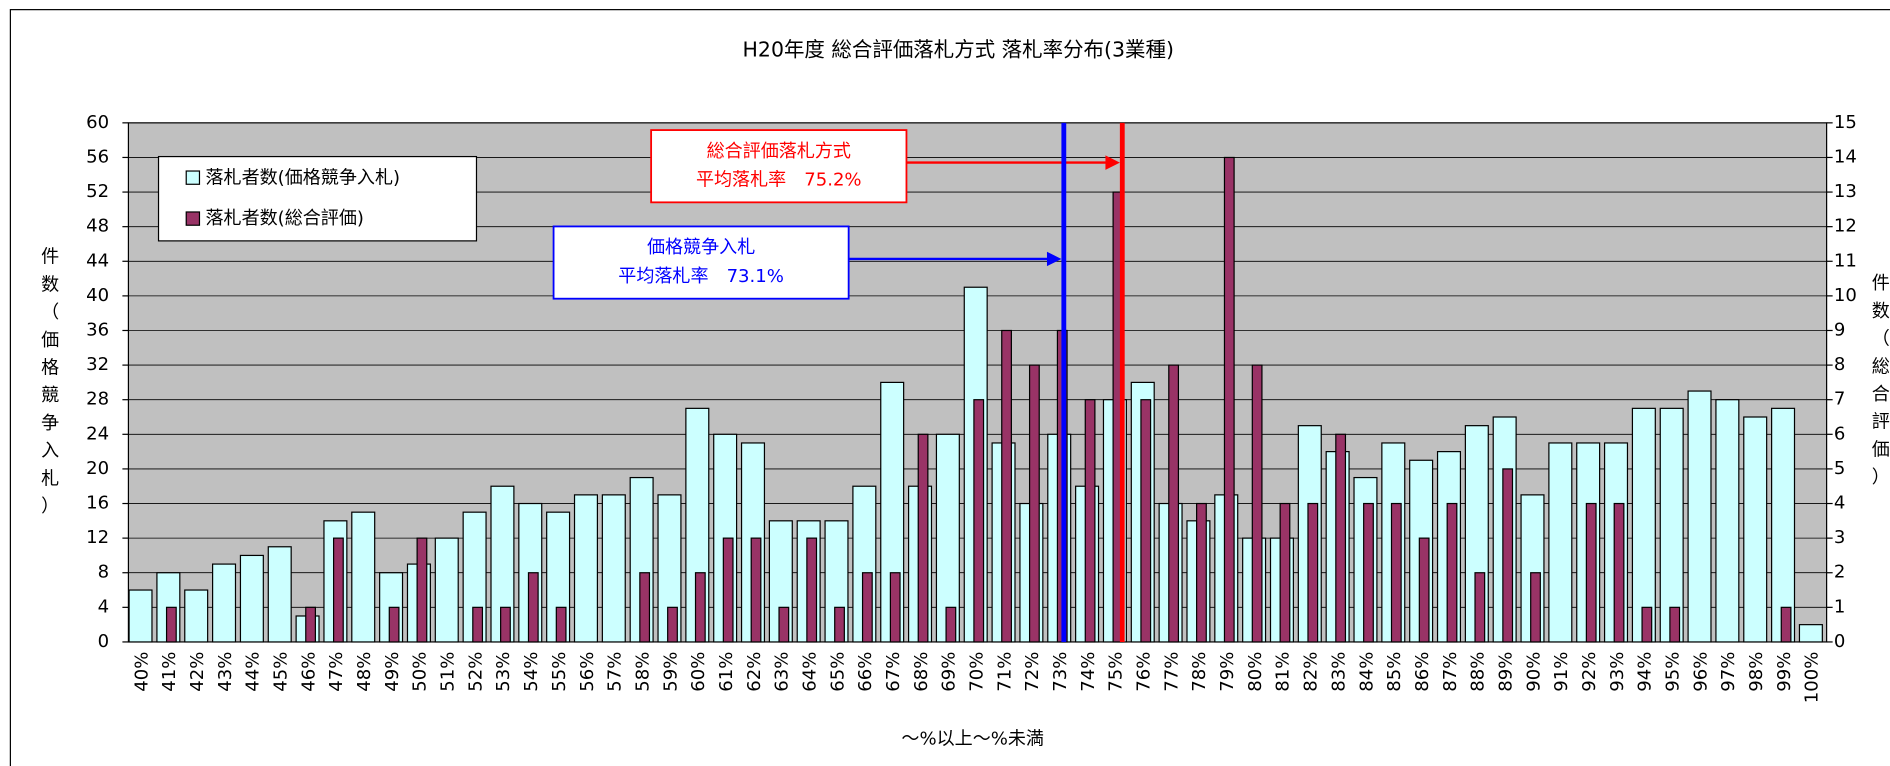  What do you see at coordinates (225, 672) in the screenshot?
I see `x-tick-label: 43%` at bounding box center [225, 672].